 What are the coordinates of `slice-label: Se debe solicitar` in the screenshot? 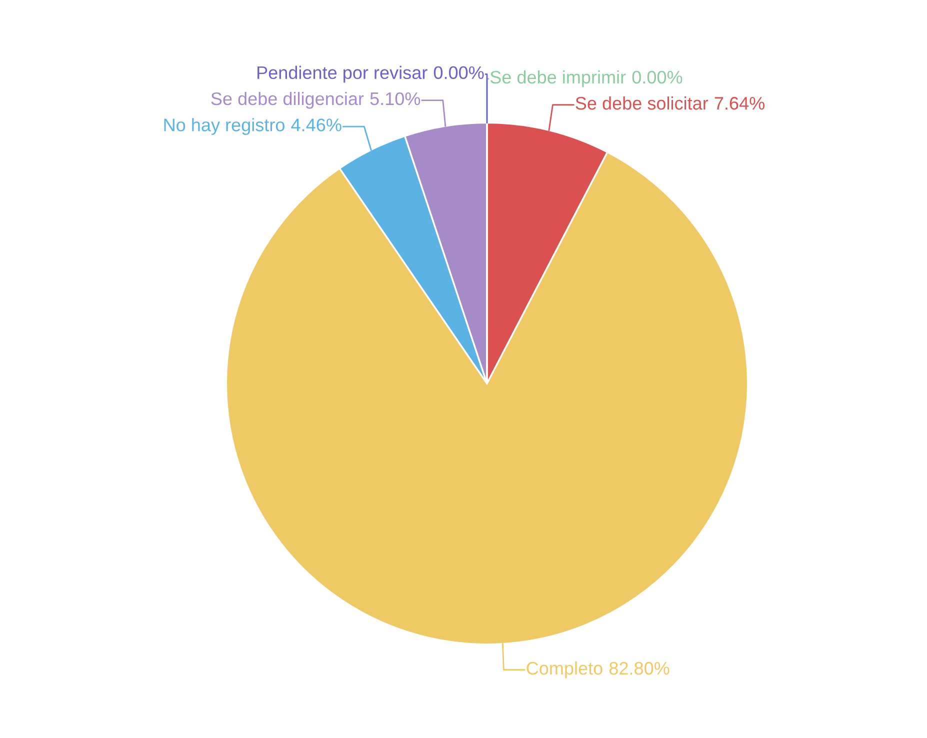 It's located at (642, 103).